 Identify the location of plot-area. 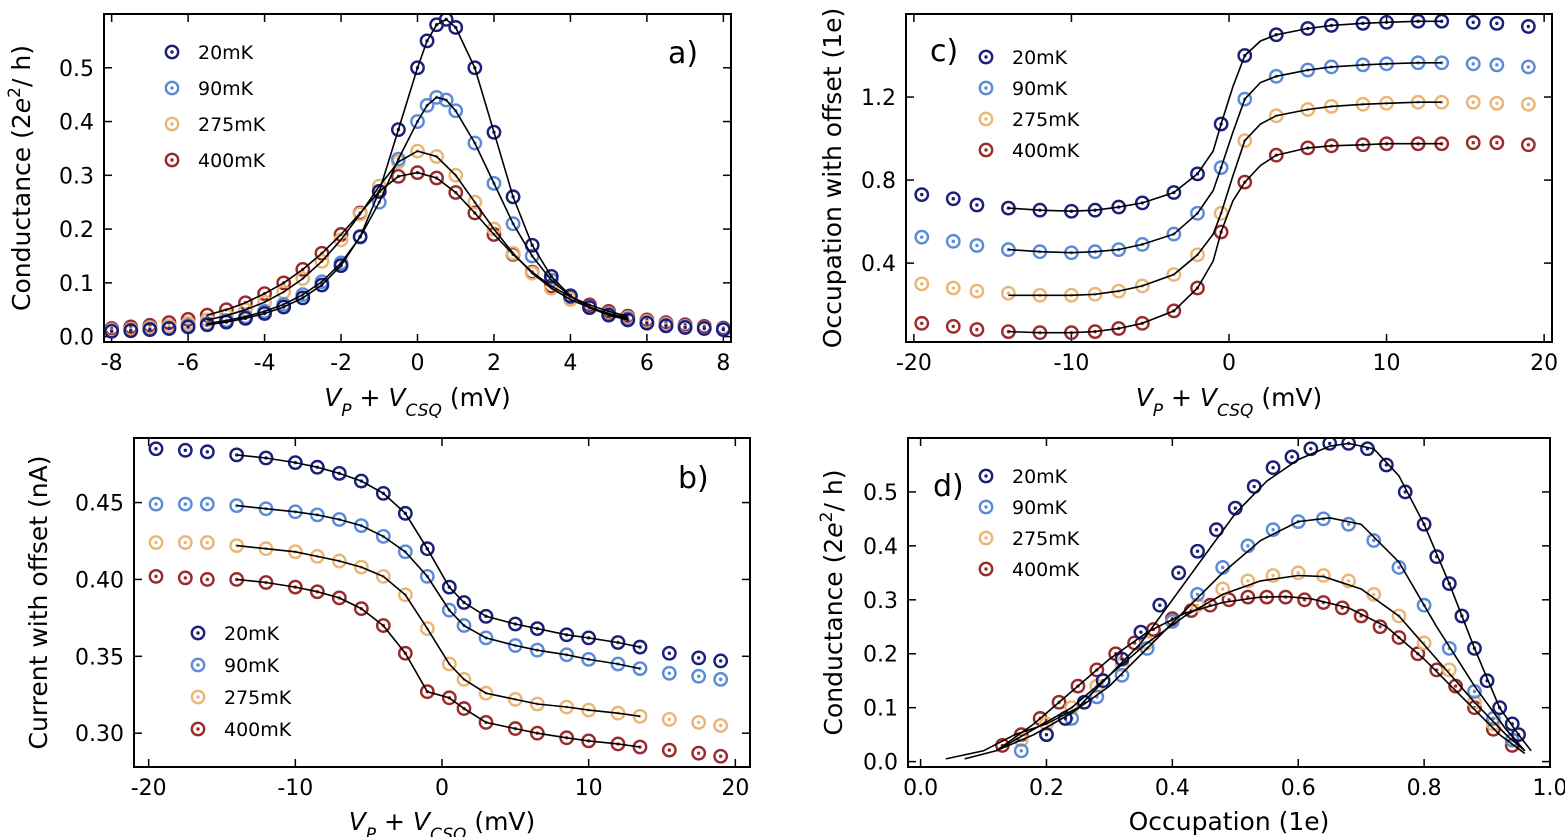
(1238, 599).